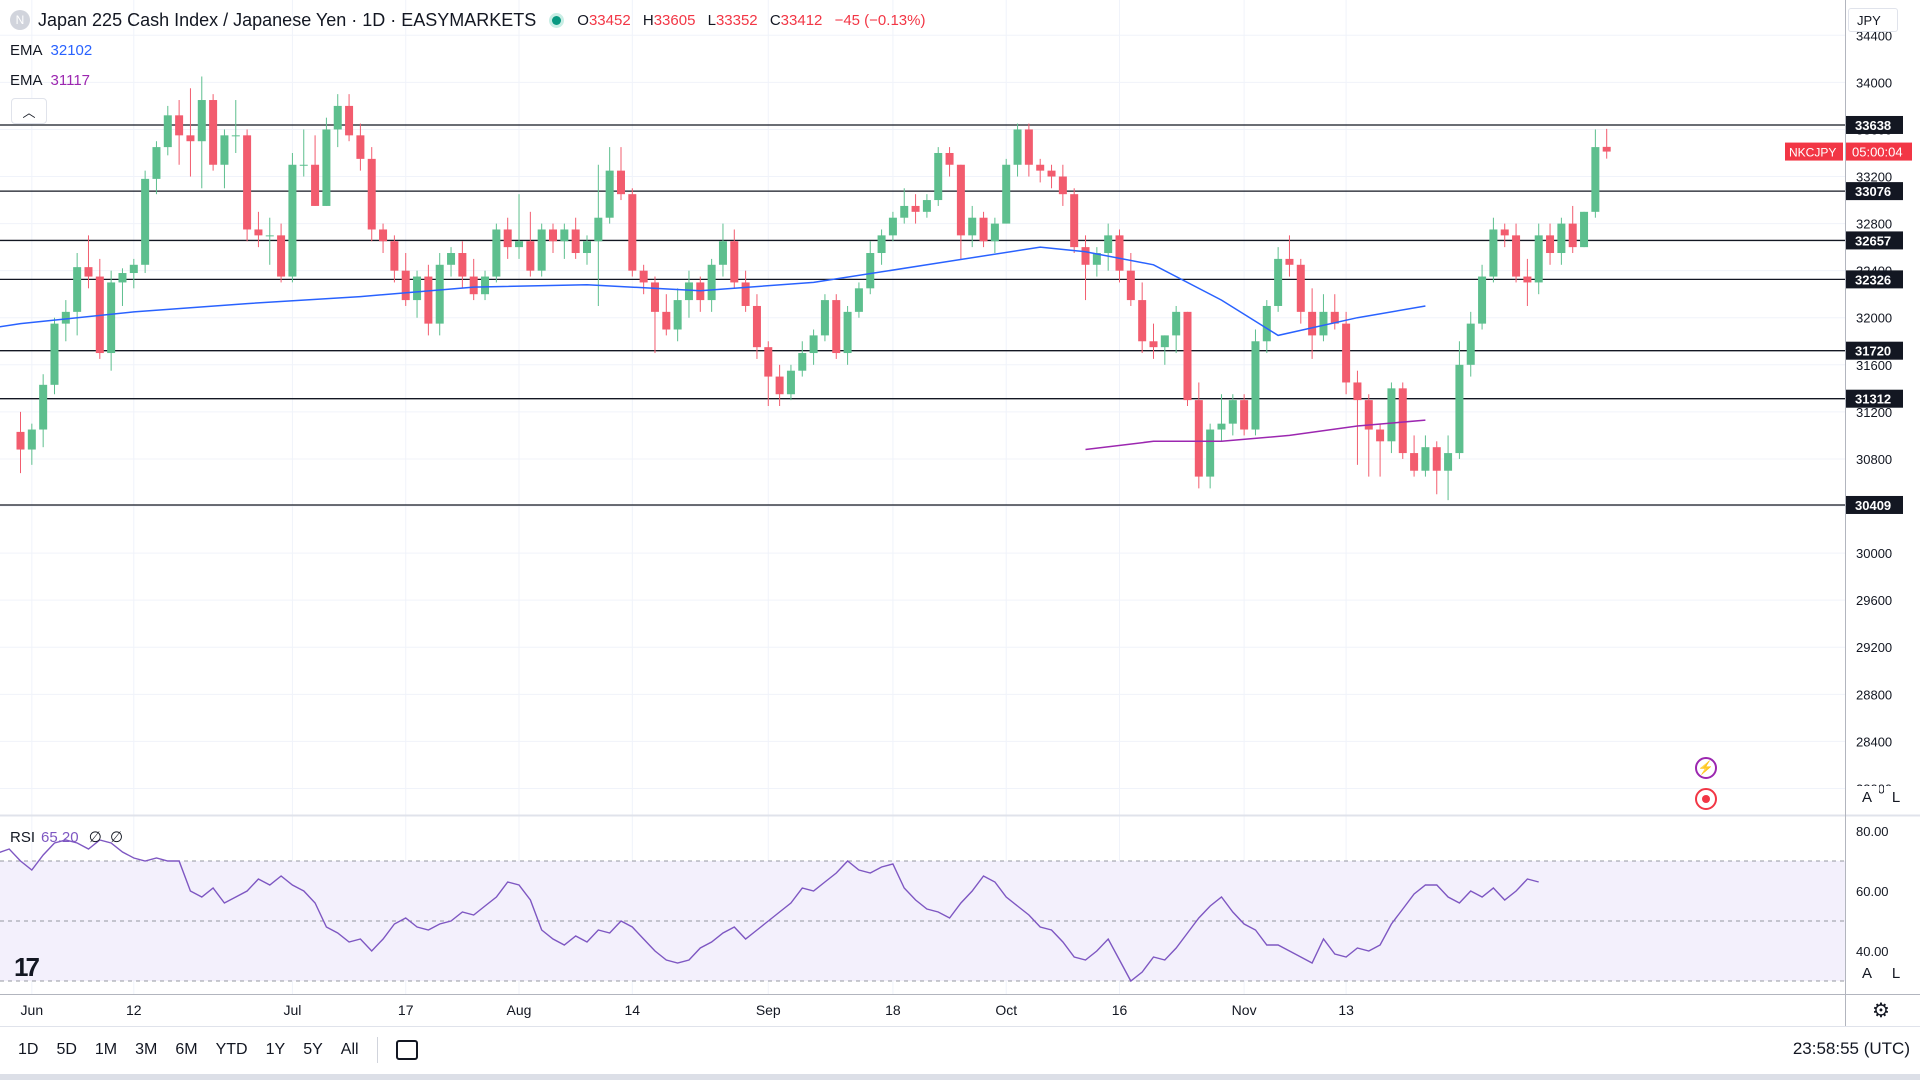  What do you see at coordinates (1706, 768) in the screenshot?
I see `lightning-icon: ⚡` at bounding box center [1706, 768].